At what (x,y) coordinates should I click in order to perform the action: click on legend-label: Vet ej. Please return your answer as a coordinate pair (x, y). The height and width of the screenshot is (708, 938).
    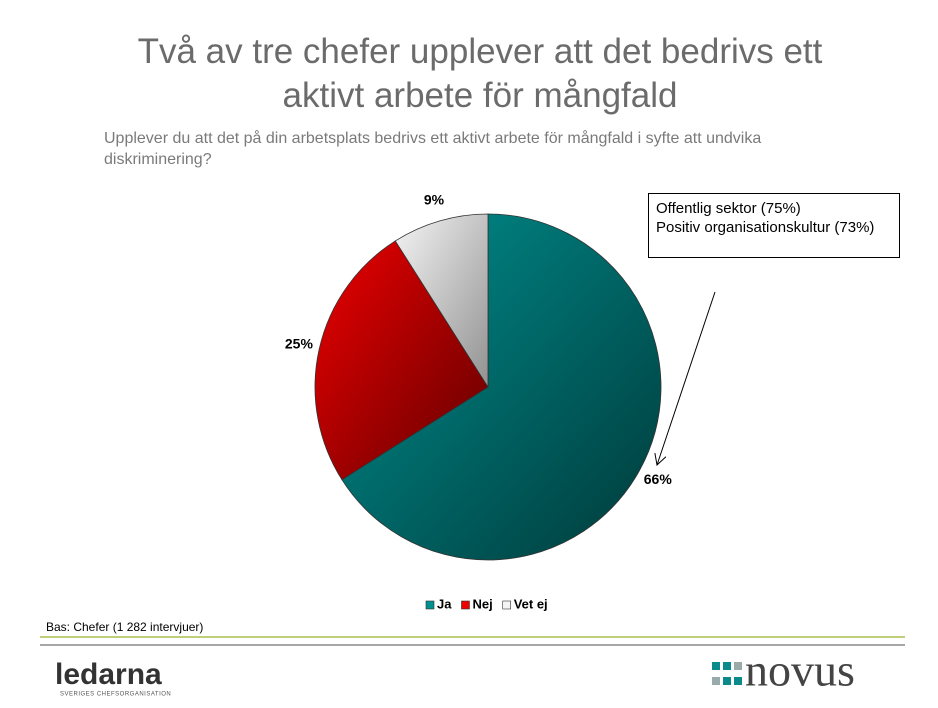
    Looking at the image, I should click on (531, 603).